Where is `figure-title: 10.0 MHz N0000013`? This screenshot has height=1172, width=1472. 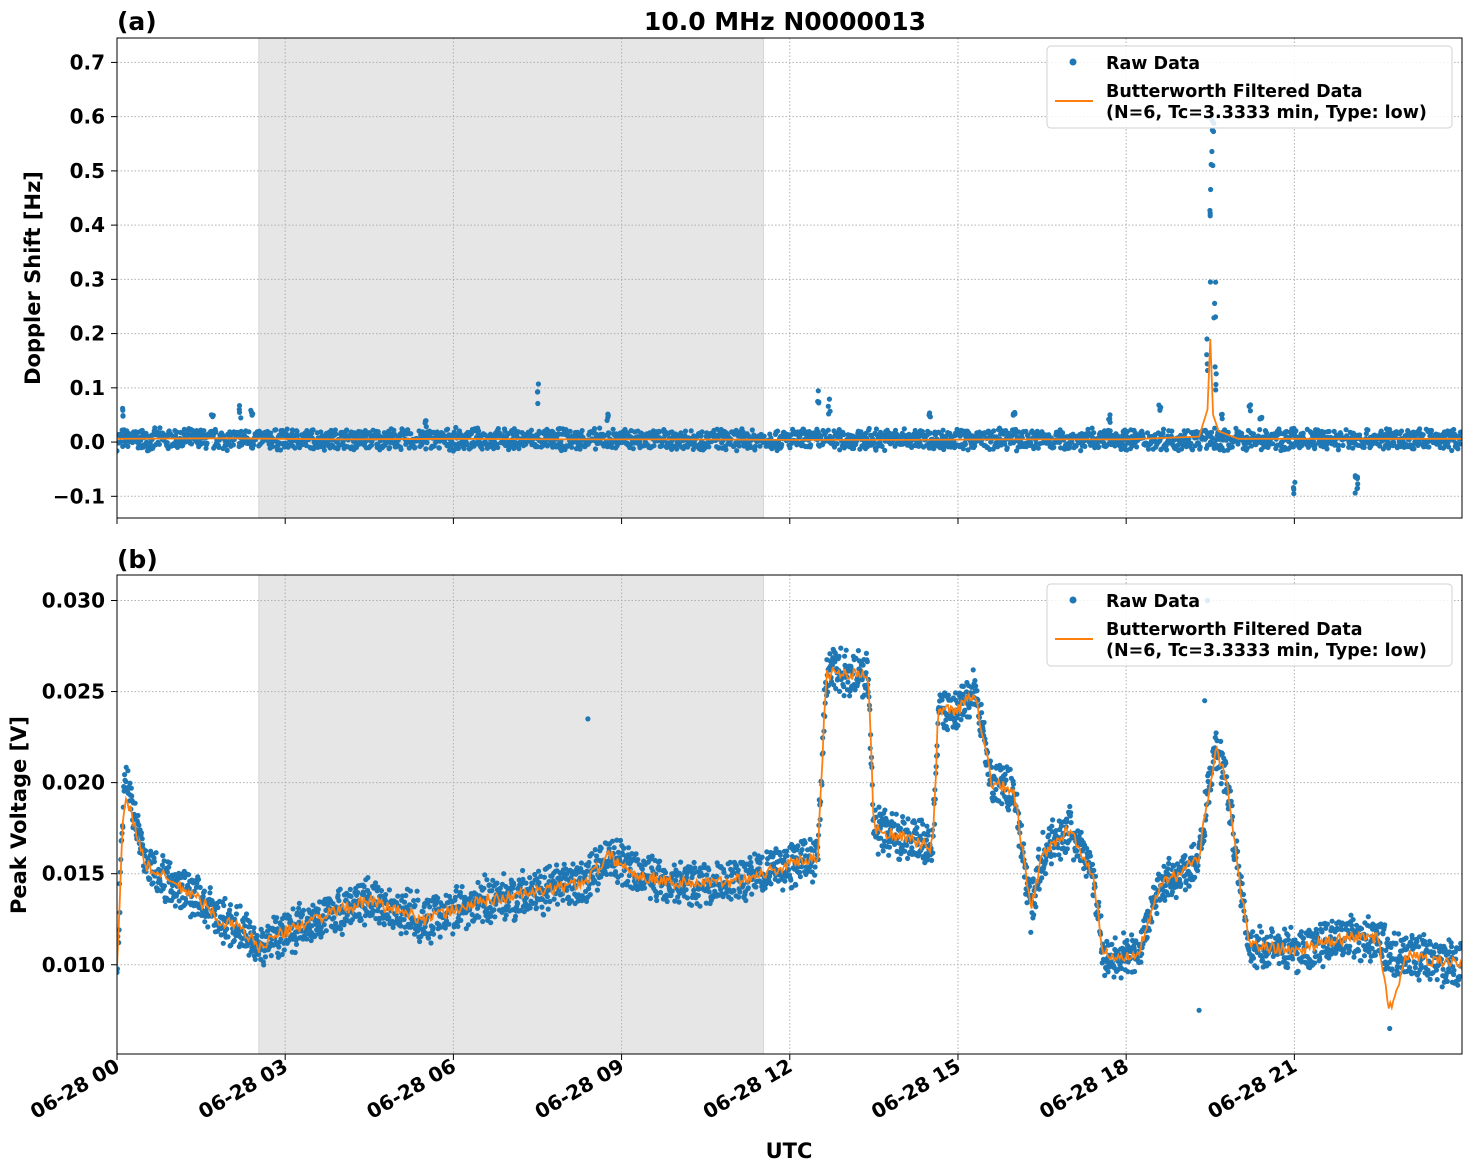 figure-title: 10.0 MHz N0000013 is located at coordinates (785, 21).